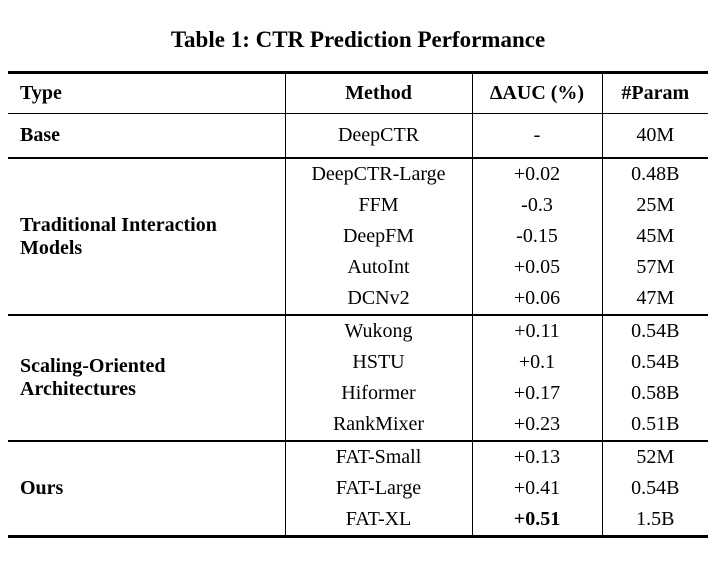 This screenshot has height=575, width=716. What do you see at coordinates (654, 174) in the screenshot?
I see `param-cell: 0.48B` at bounding box center [654, 174].